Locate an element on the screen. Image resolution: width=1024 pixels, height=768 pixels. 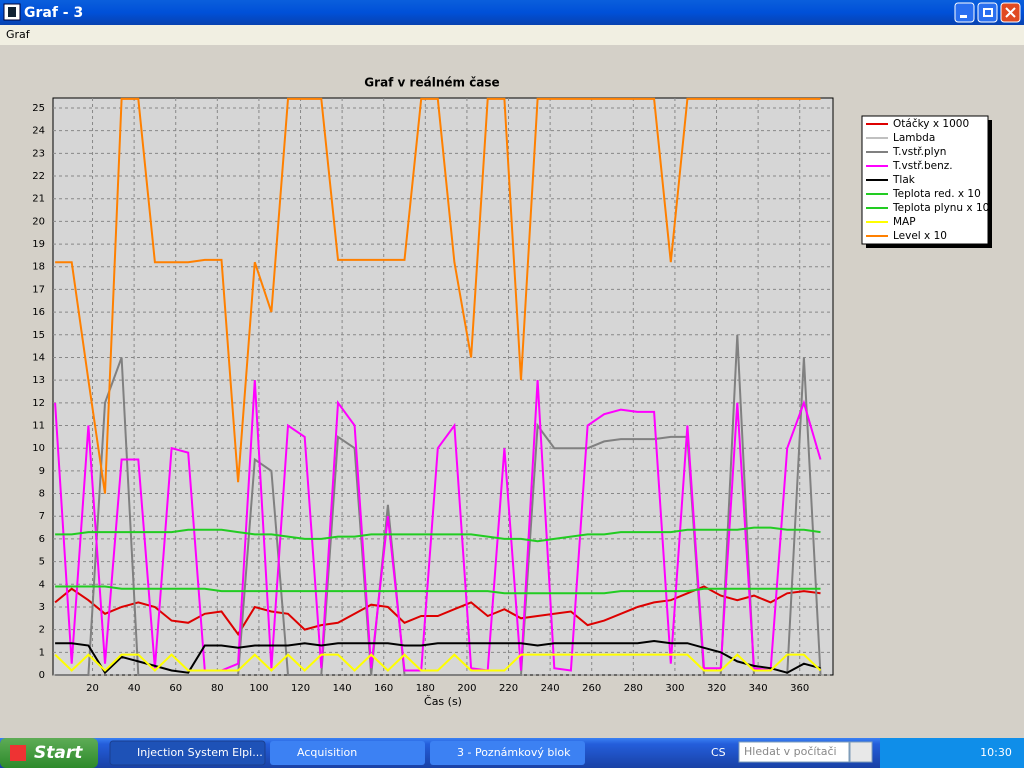
x-tick-label: 160 is located at coordinates (383, 688).